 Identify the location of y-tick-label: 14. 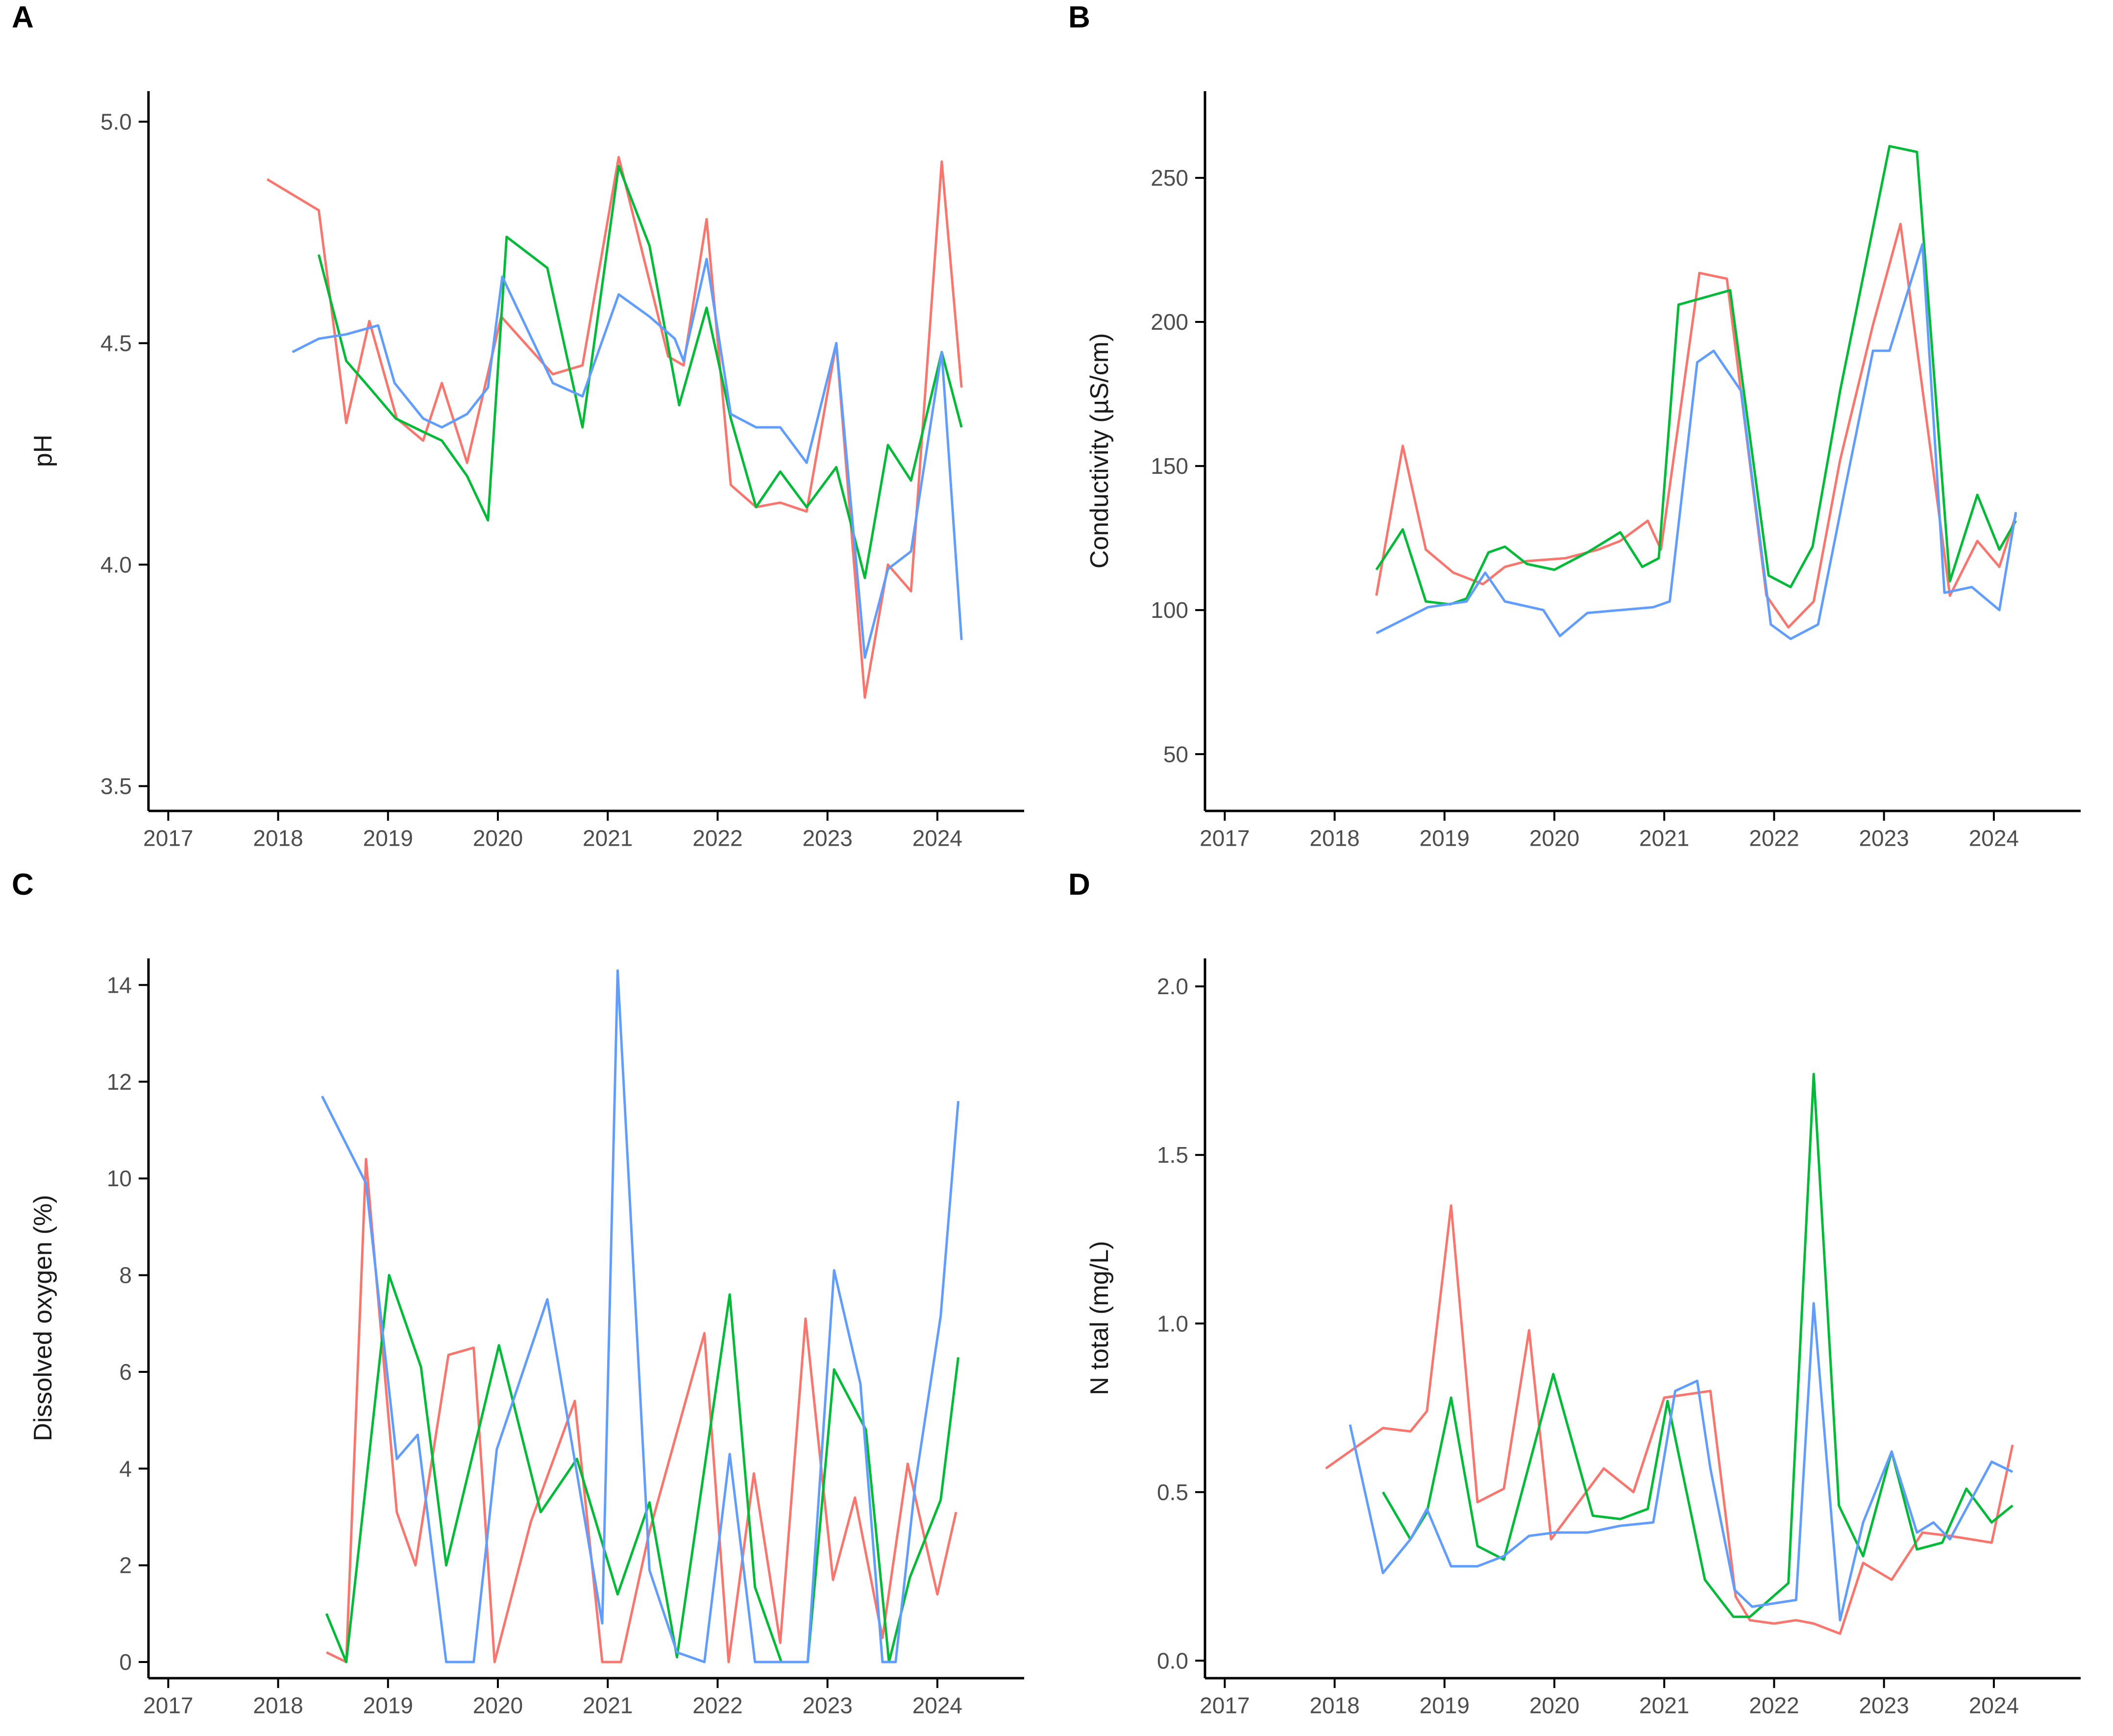
(119, 985).